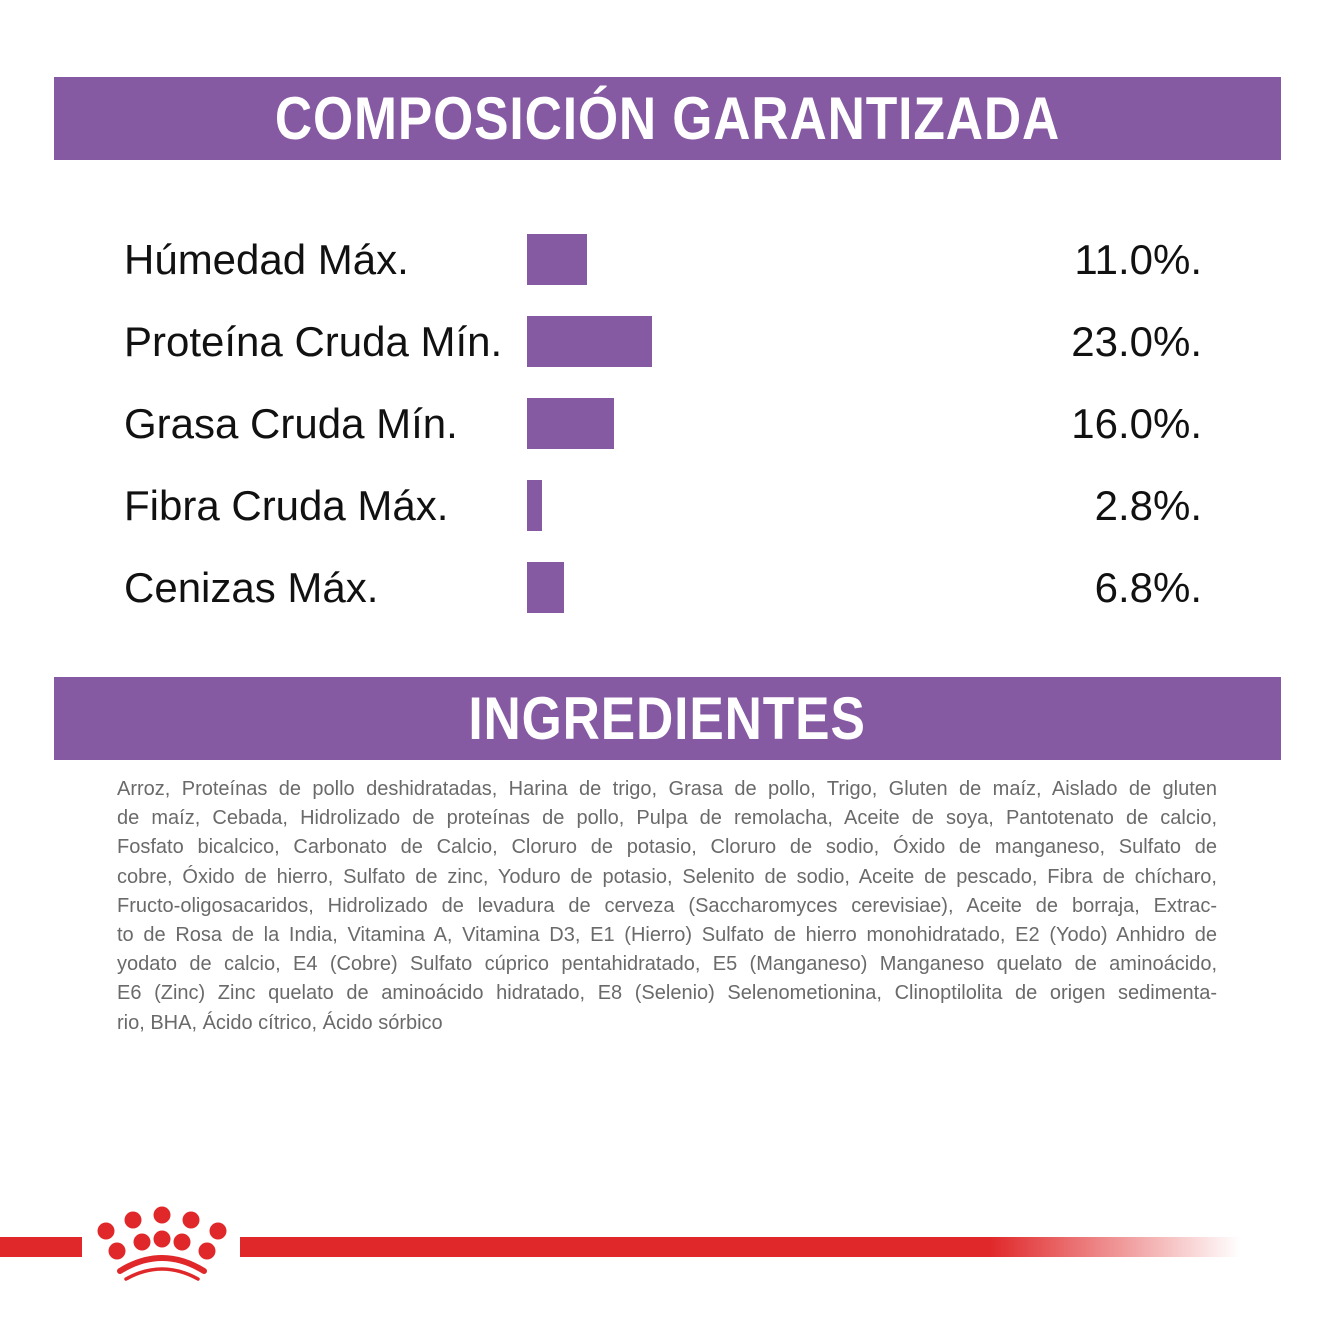  Describe the element at coordinates (662, 424) in the screenshot. I see `chart-row: Grasa Cruda Mín. 16.0%.` at that location.